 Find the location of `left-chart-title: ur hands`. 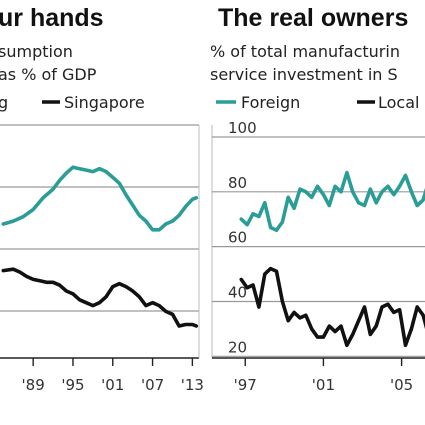

left-chart-title: ur hands is located at coordinates (52, 18).